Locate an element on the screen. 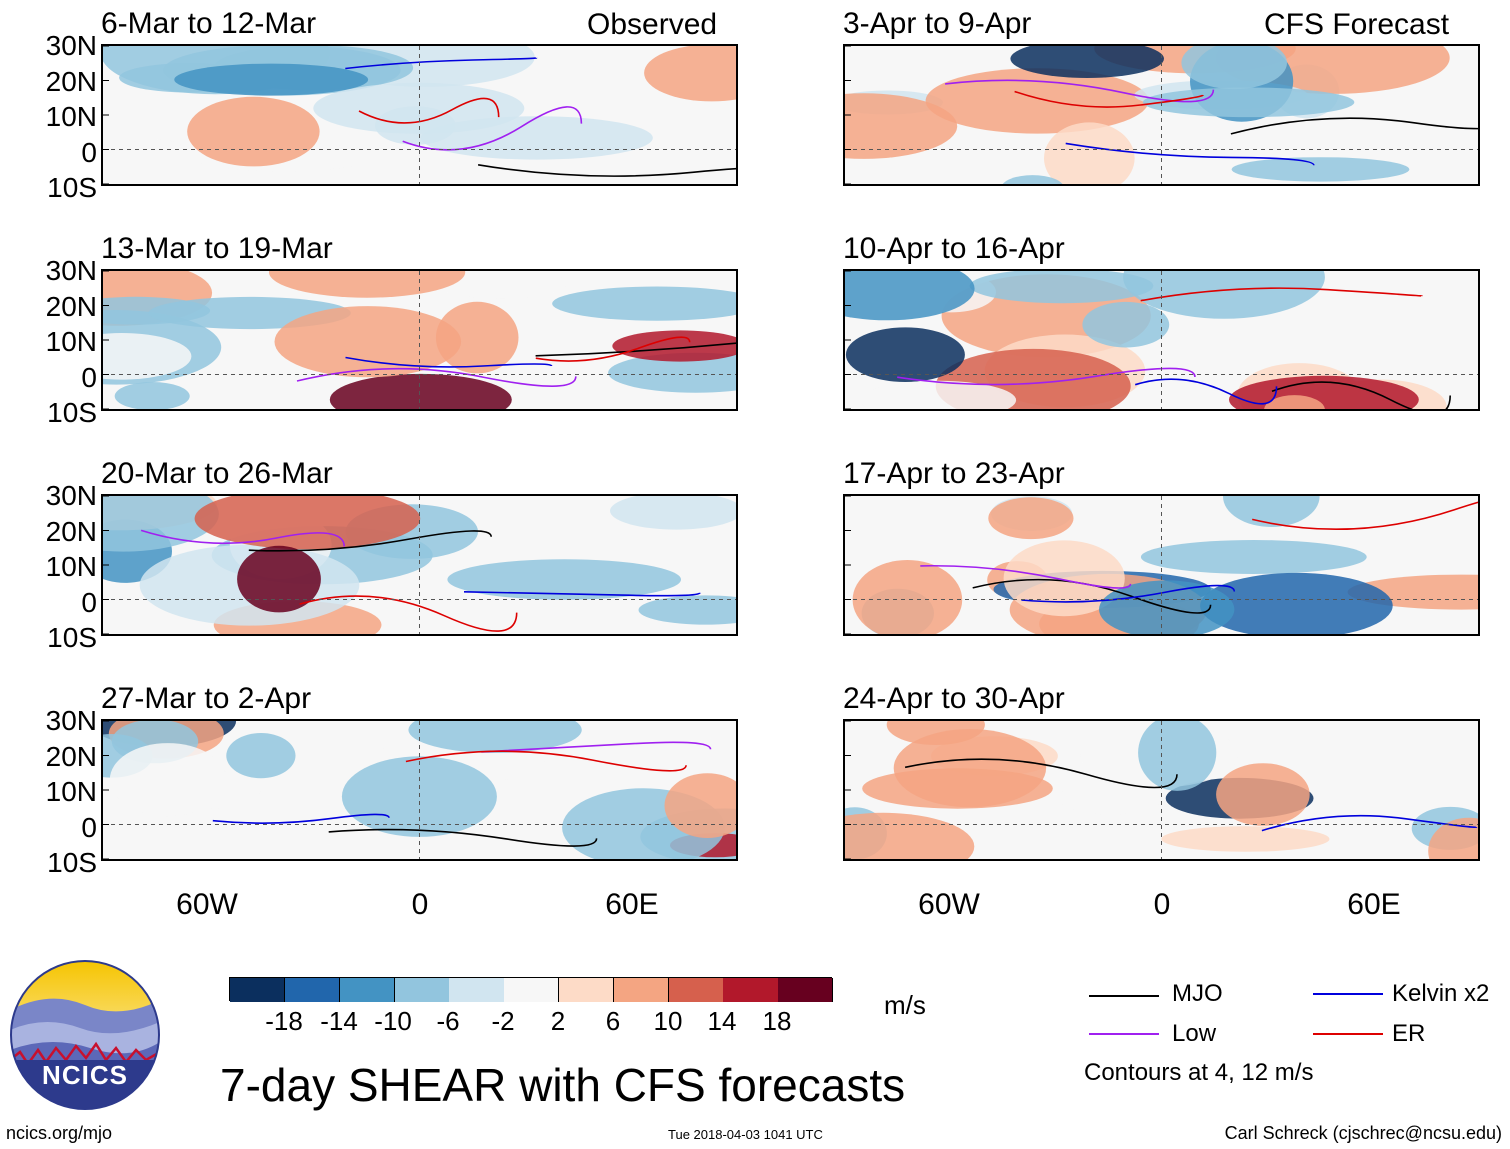 The height and width of the screenshot is (1149, 1510). logo-graphic is located at coordinates (85, 1035).